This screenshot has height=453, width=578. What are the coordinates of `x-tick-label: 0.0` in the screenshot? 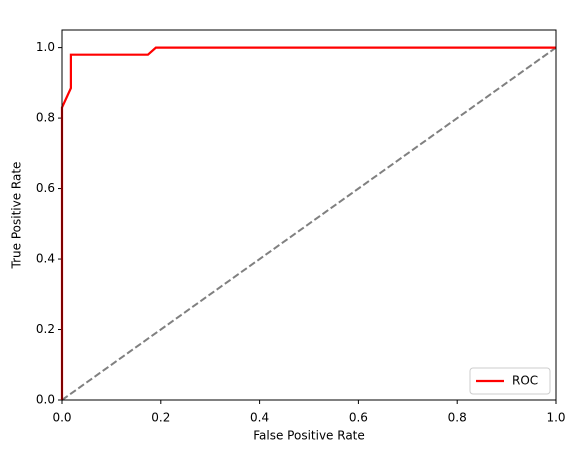 It's located at (61, 418).